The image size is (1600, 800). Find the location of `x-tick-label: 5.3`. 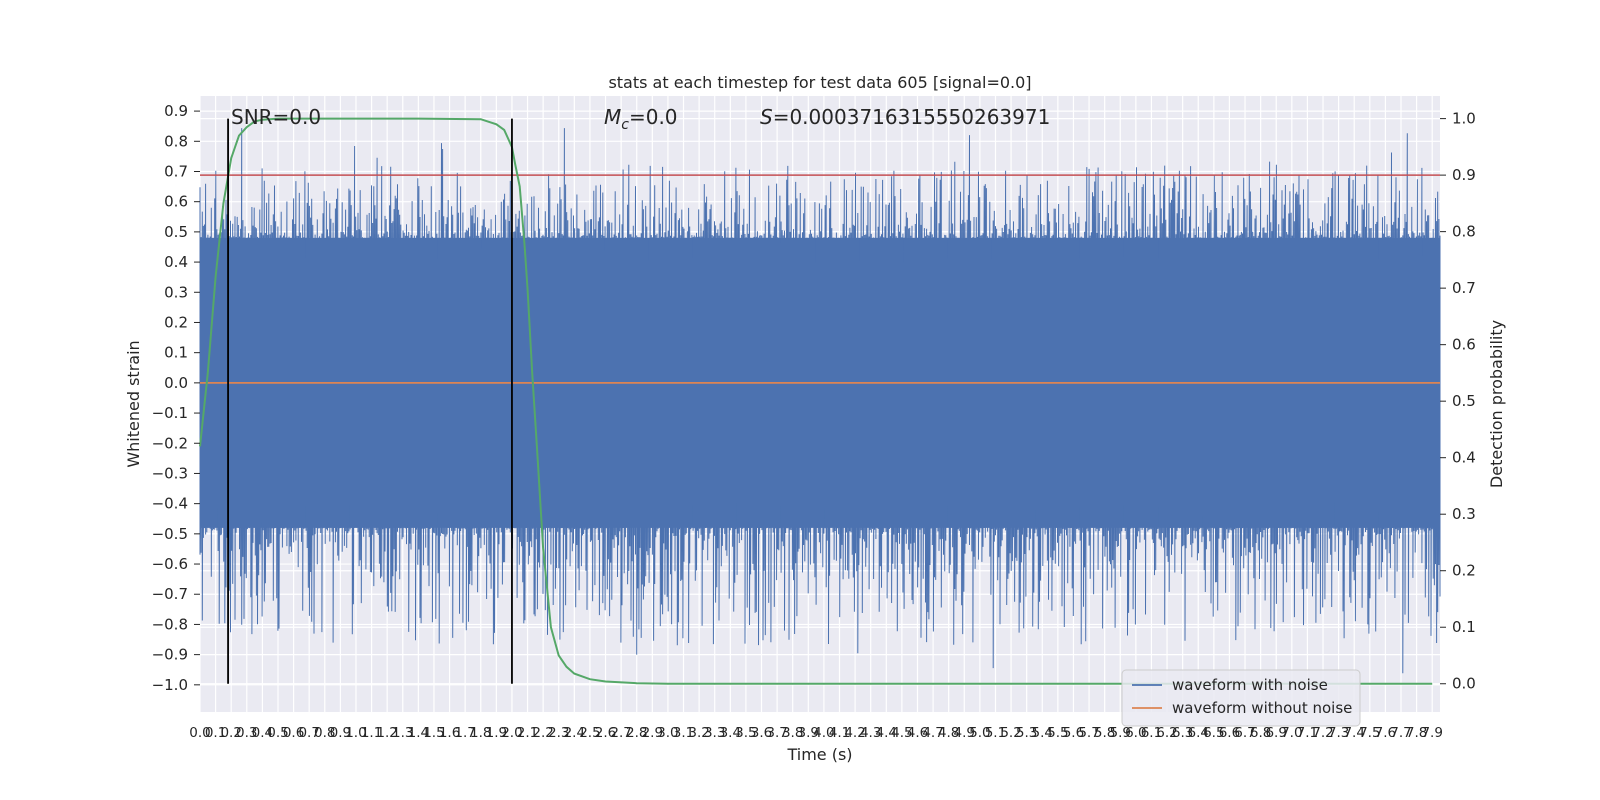

x-tick-label: 5.3 is located at coordinates (1026, 733).